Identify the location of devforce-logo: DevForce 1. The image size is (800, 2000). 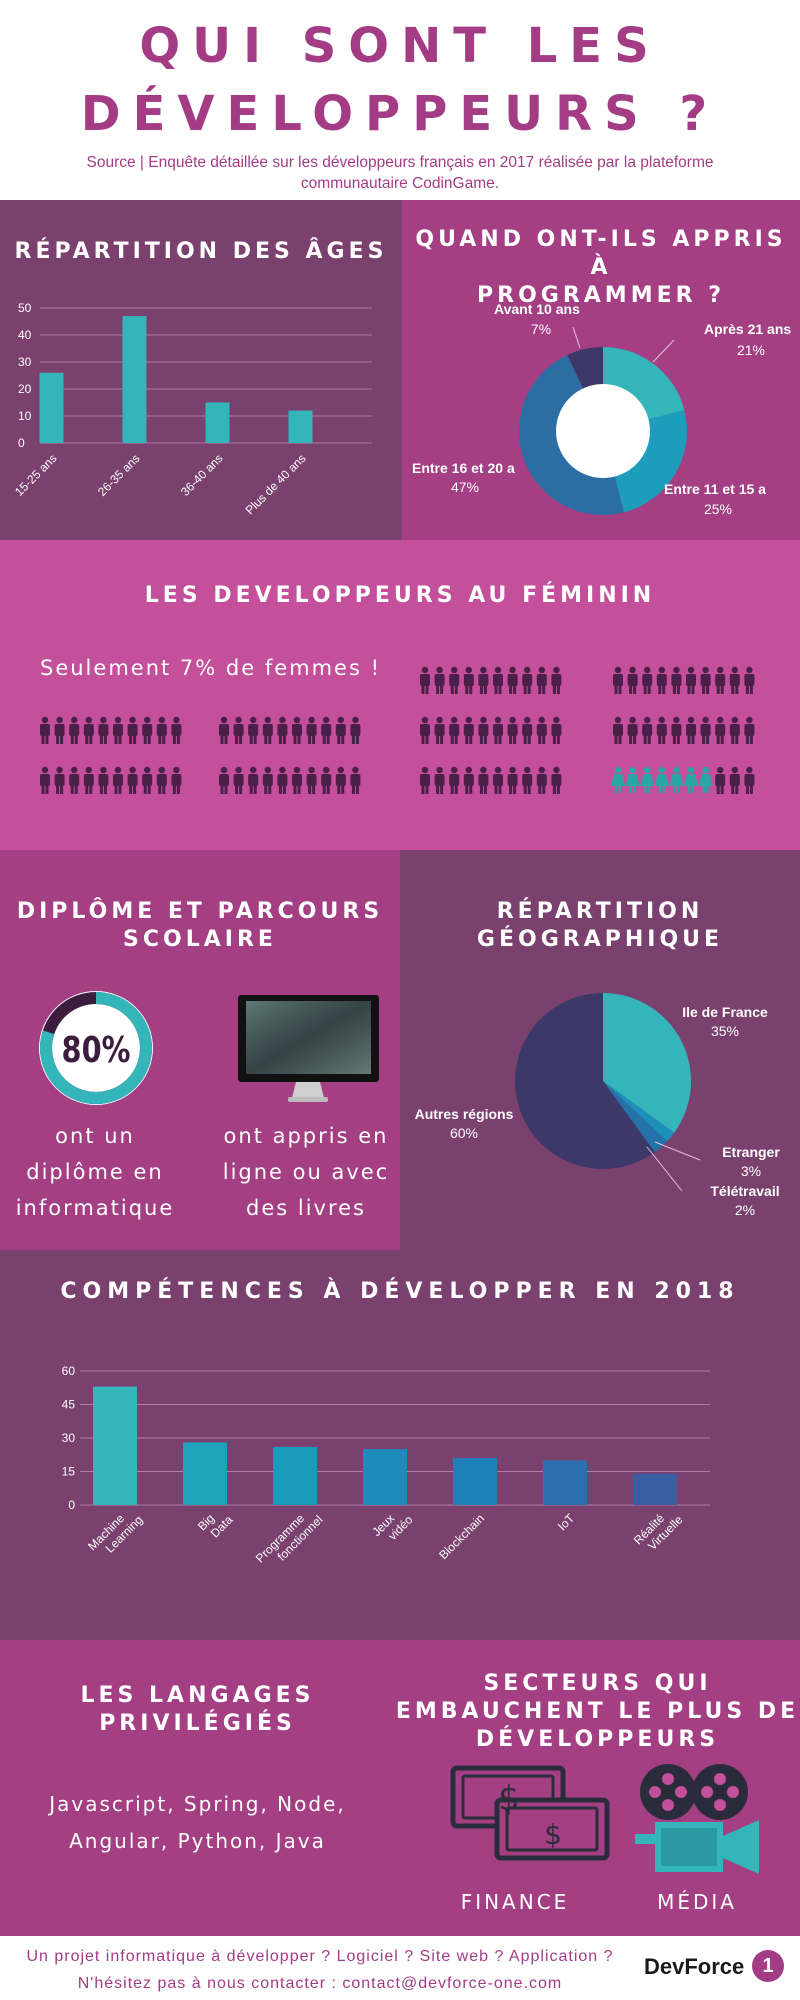
(719, 1967).